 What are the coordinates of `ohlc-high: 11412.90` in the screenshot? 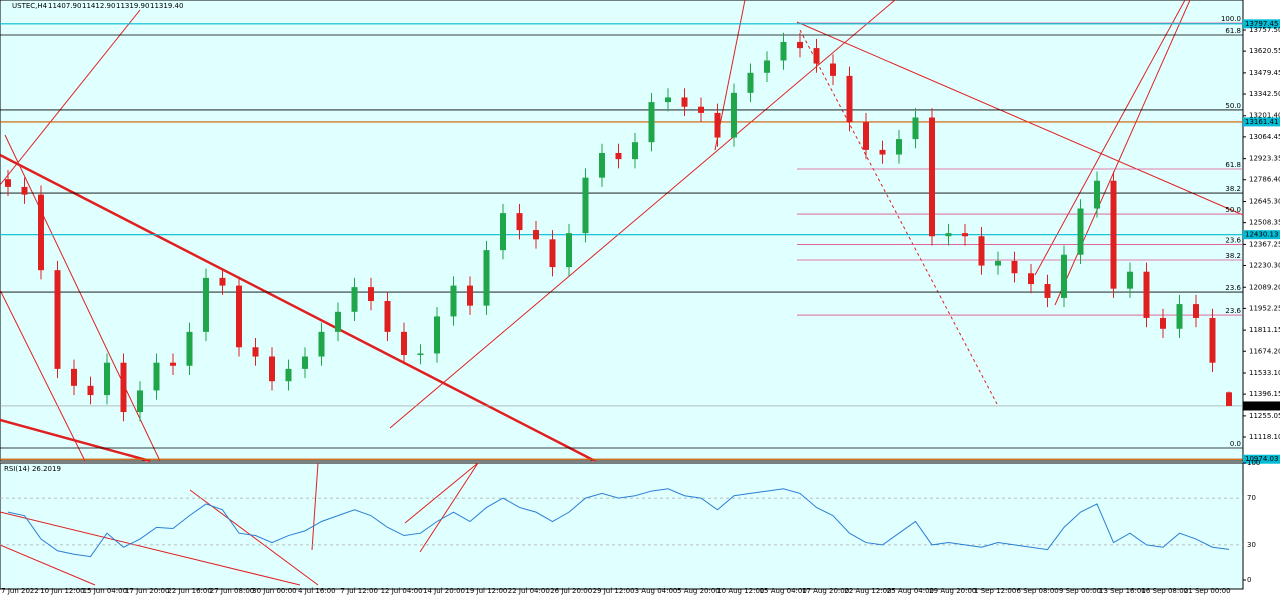 It's located at (98, 6).